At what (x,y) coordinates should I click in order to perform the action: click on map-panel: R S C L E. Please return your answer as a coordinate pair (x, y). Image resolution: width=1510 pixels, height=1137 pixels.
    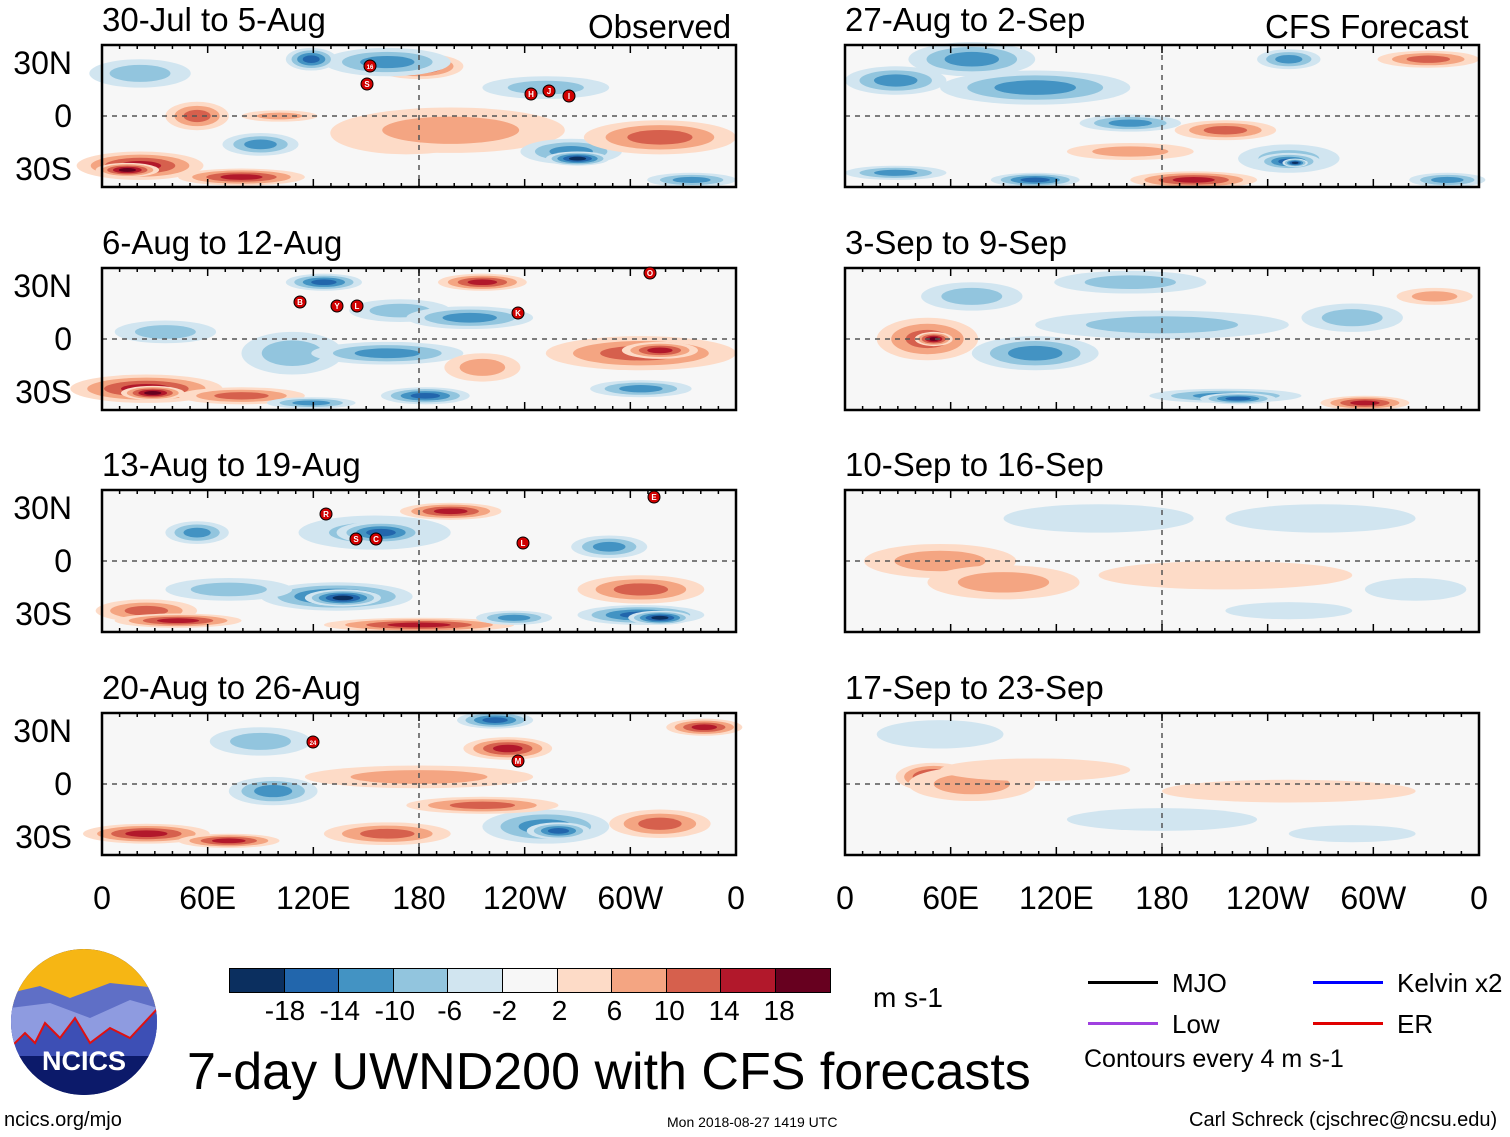
    Looking at the image, I should click on (416, 561).